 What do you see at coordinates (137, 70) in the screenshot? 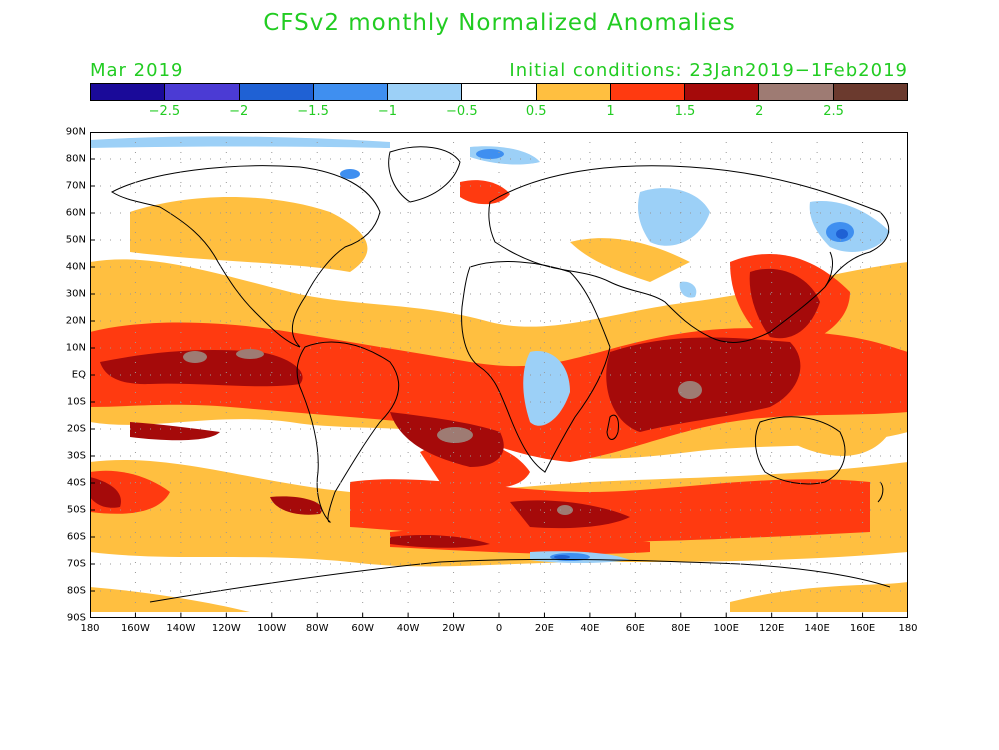
I see `valid-month-label: Mar 2019` at bounding box center [137, 70].